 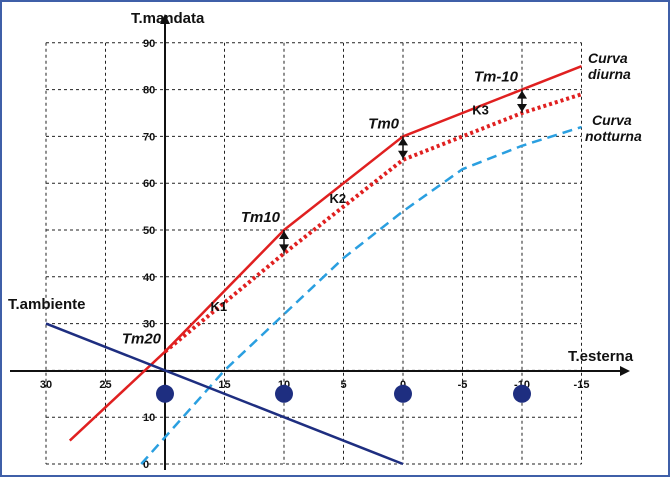 What do you see at coordinates (384, 123) in the screenshot?
I see `point-label: Tm0` at bounding box center [384, 123].